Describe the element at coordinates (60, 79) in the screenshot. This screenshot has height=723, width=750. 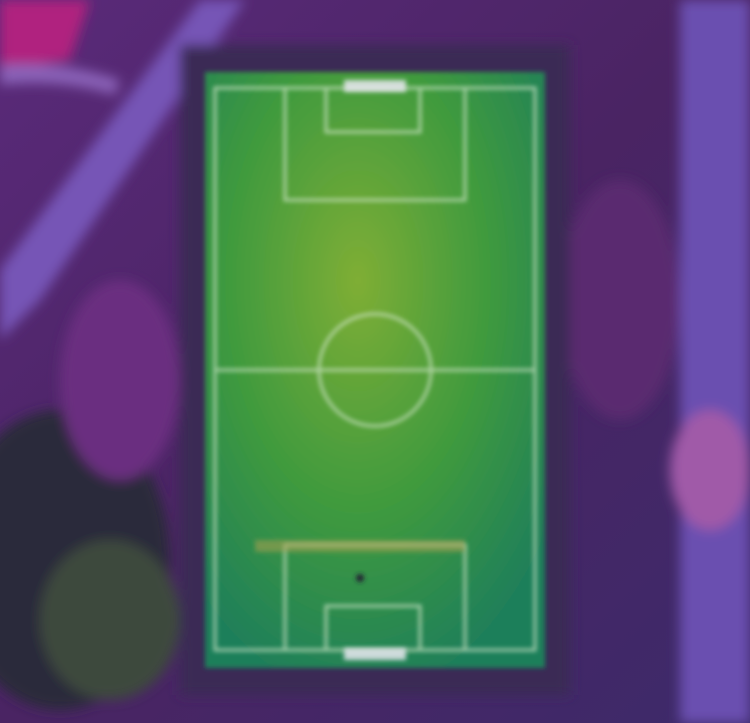
I see `path` at that location.